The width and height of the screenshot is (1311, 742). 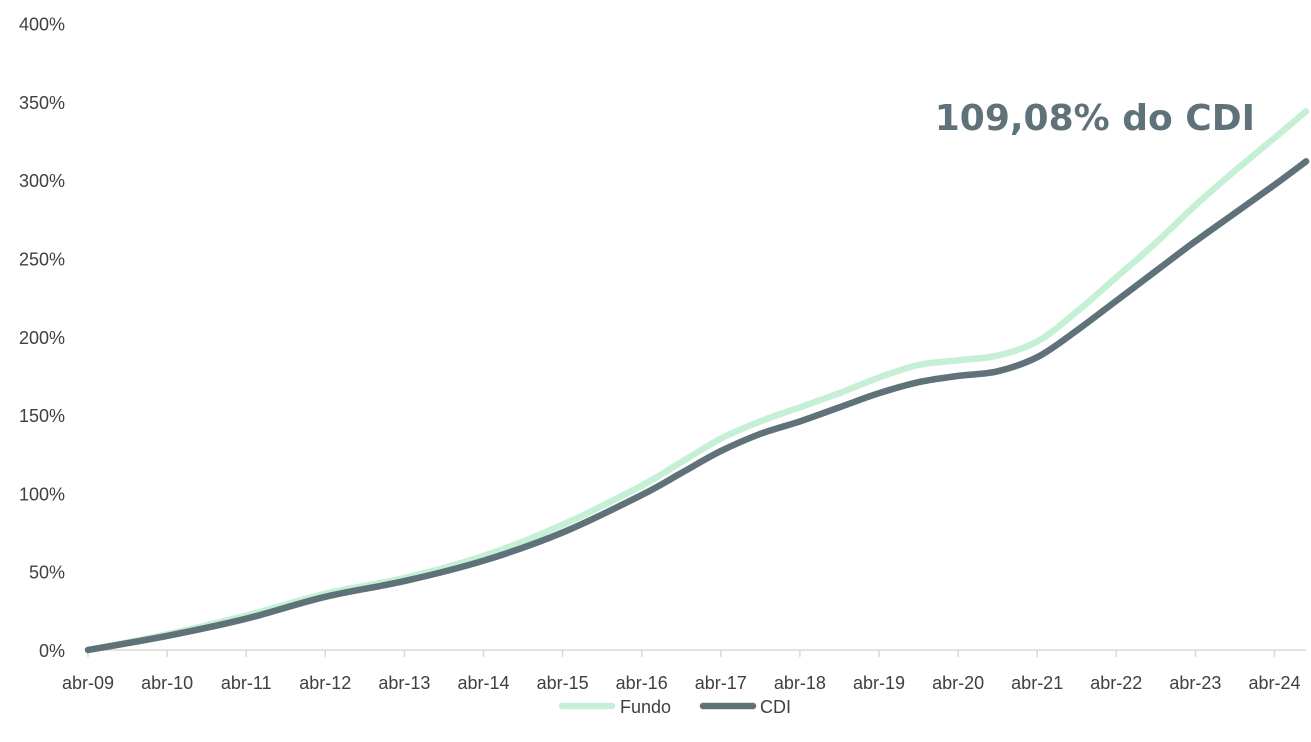 What do you see at coordinates (775, 707) in the screenshot?
I see `legend-label-cdi: CDI` at bounding box center [775, 707].